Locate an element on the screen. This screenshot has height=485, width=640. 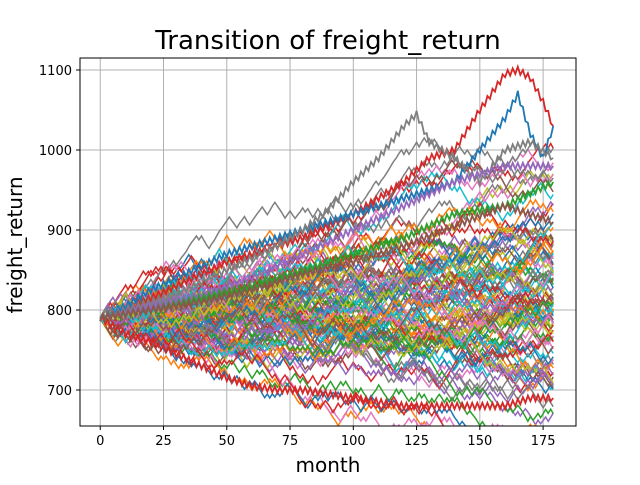
x-tick-label: 25 is located at coordinates (163, 441).